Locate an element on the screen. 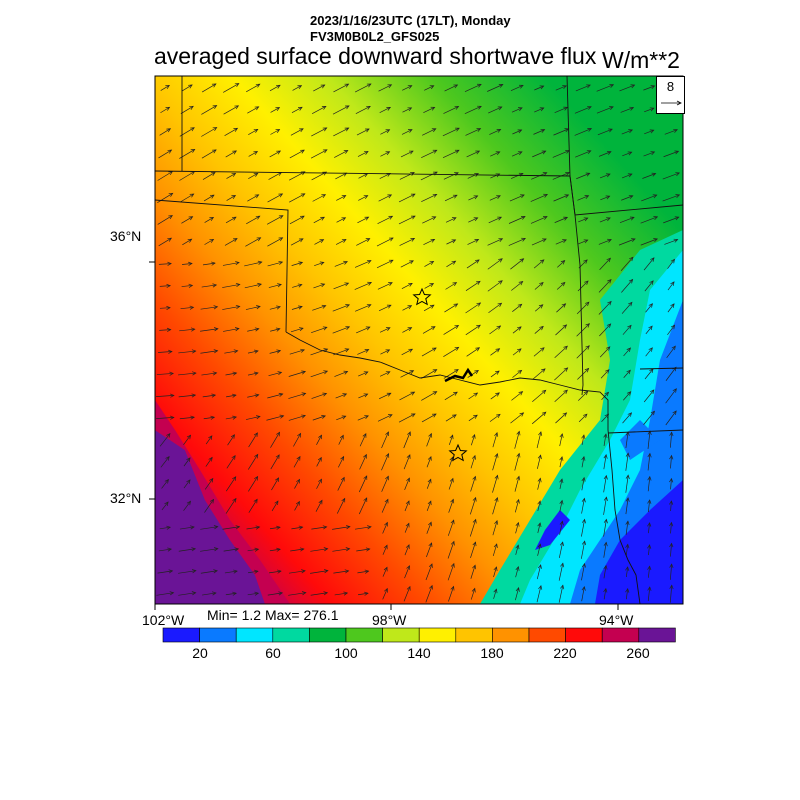  colorbar-label: 100 is located at coordinates (346, 653).